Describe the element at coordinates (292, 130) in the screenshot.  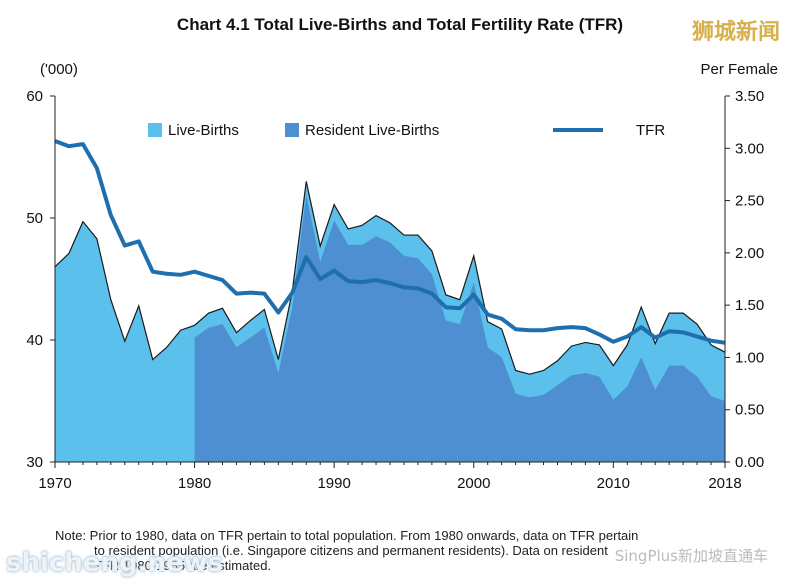
I see `legend-swatch-resident-live-births` at that location.